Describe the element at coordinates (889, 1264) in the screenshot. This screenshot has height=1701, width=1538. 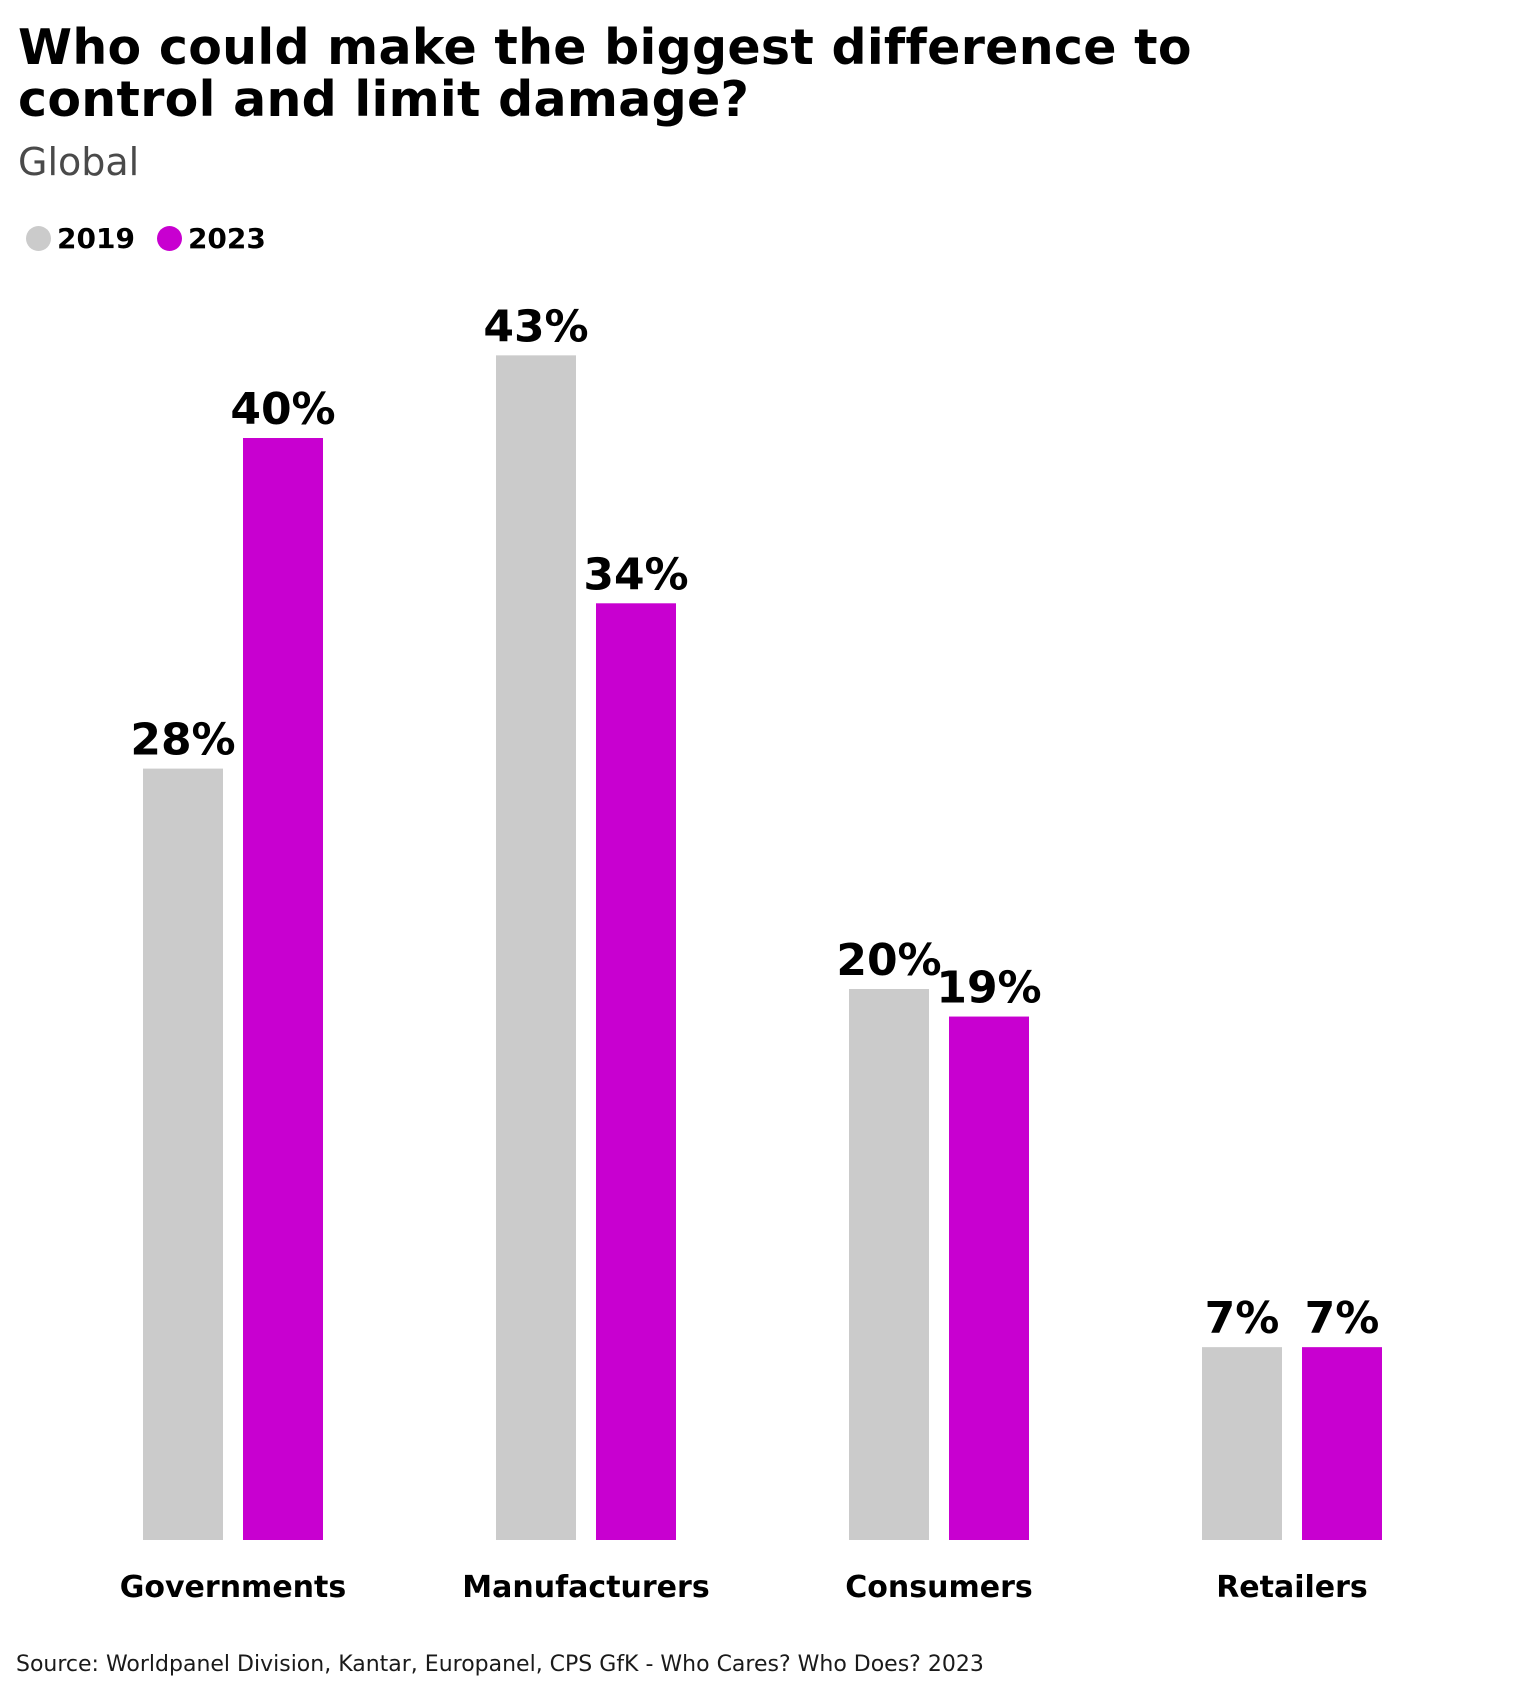
I see `bar-consumers-2019` at that location.